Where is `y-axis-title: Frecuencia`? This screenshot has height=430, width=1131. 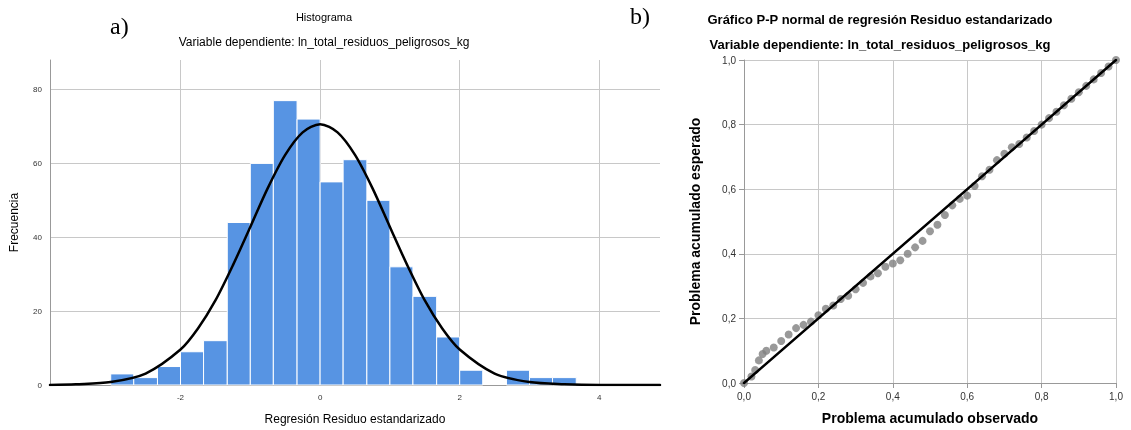 y-axis-title: Frecuencia is located at coordinates (14, 222).